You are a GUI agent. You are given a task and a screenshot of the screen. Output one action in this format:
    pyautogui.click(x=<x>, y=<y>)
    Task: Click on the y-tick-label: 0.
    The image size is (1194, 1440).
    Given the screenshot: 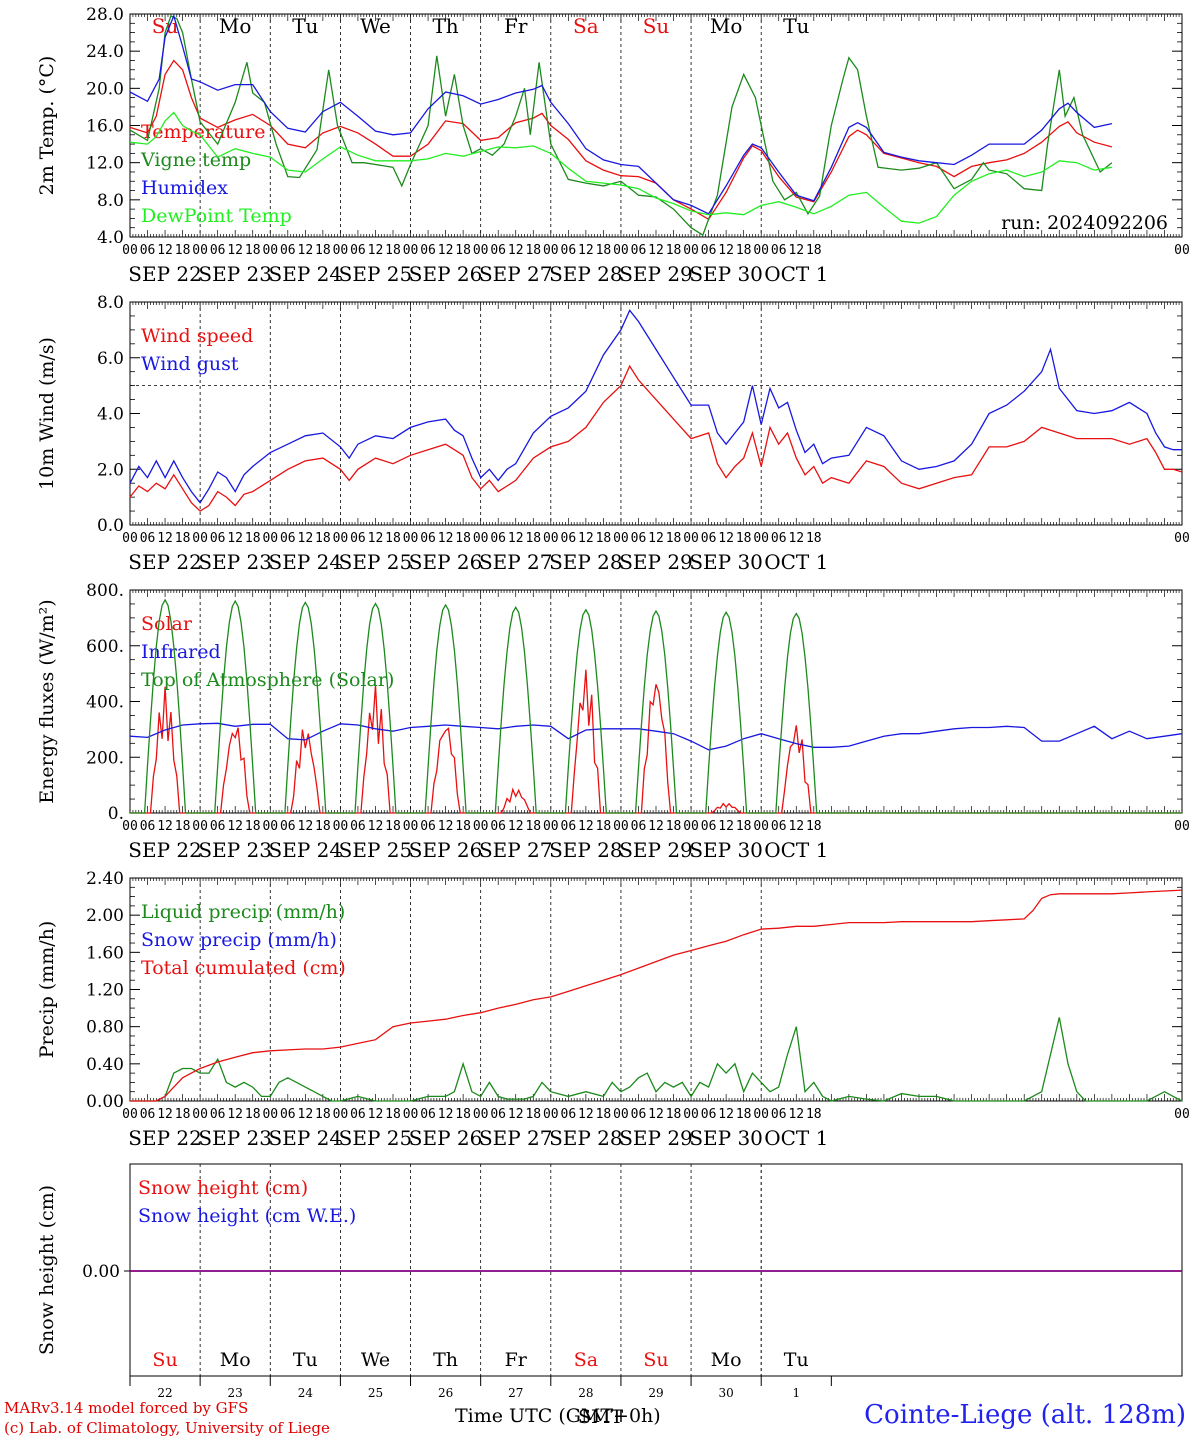 What is the action you would take?
    pyautogui.click(x=116, y=814)
    